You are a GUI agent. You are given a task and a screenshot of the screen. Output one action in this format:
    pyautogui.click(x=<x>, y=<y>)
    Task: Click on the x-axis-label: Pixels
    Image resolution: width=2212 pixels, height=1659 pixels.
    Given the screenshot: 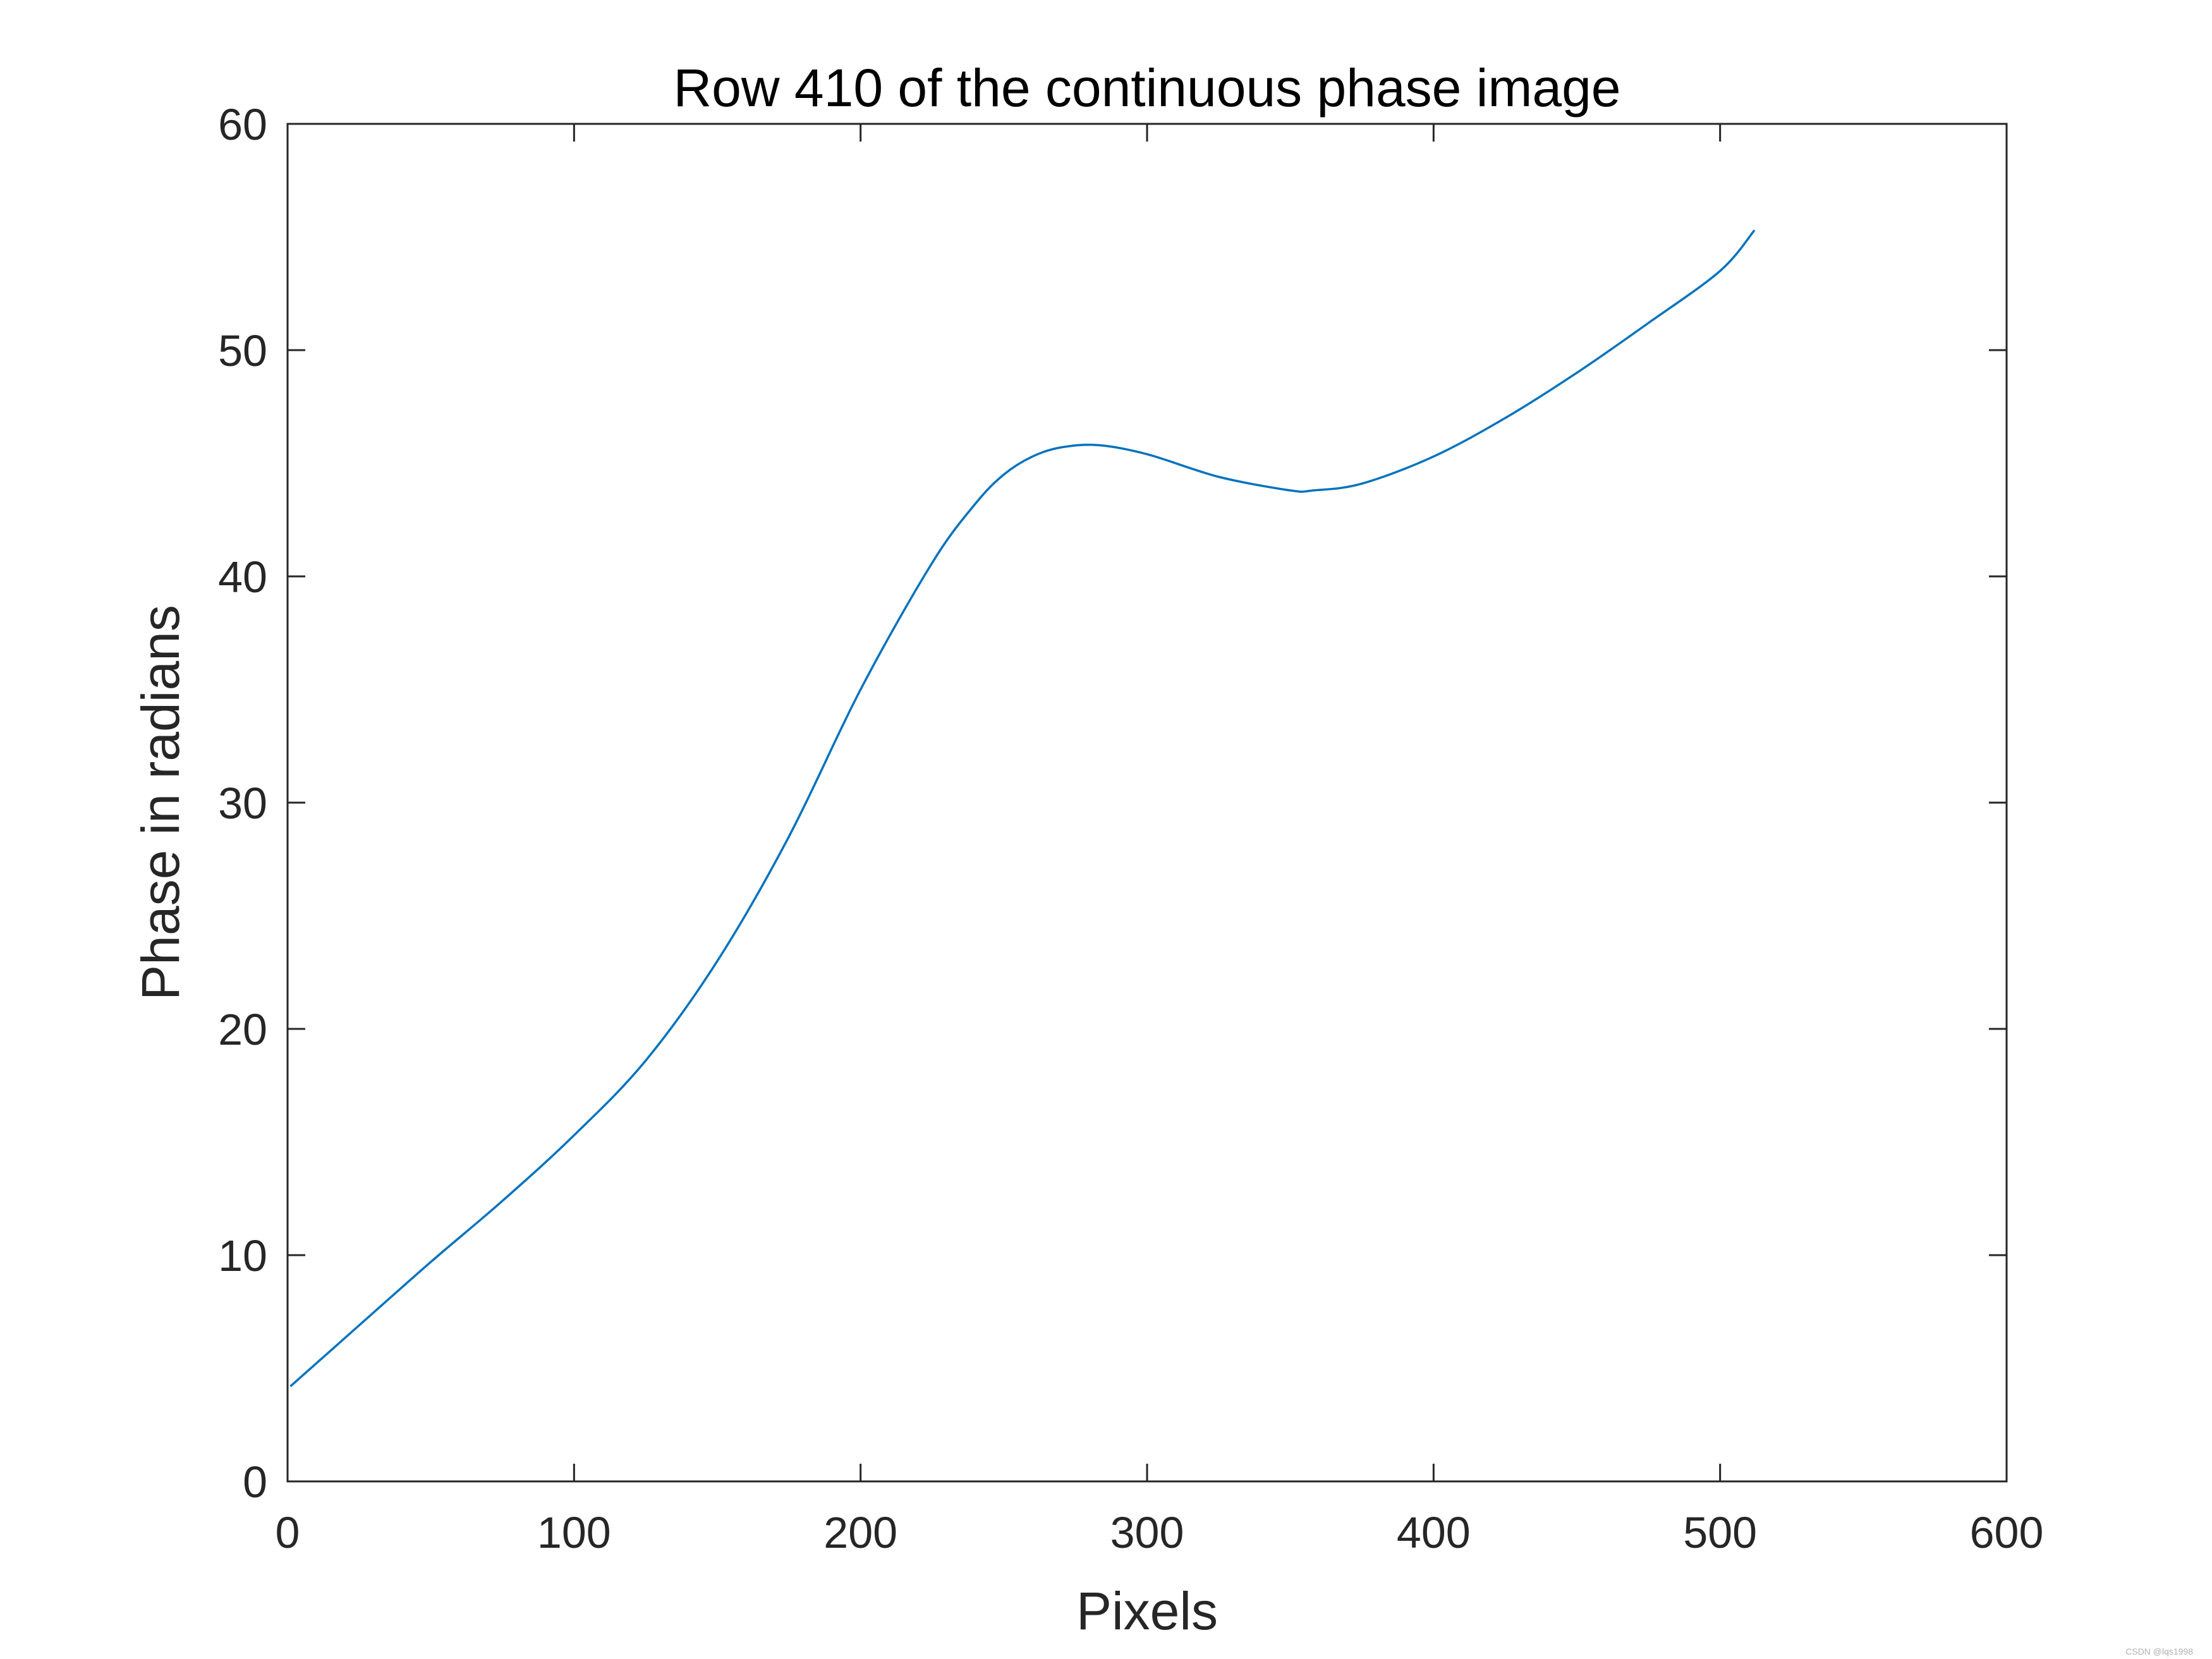 What is the action you would take?
    pyautogui.click(x=1147, y=1611)
    